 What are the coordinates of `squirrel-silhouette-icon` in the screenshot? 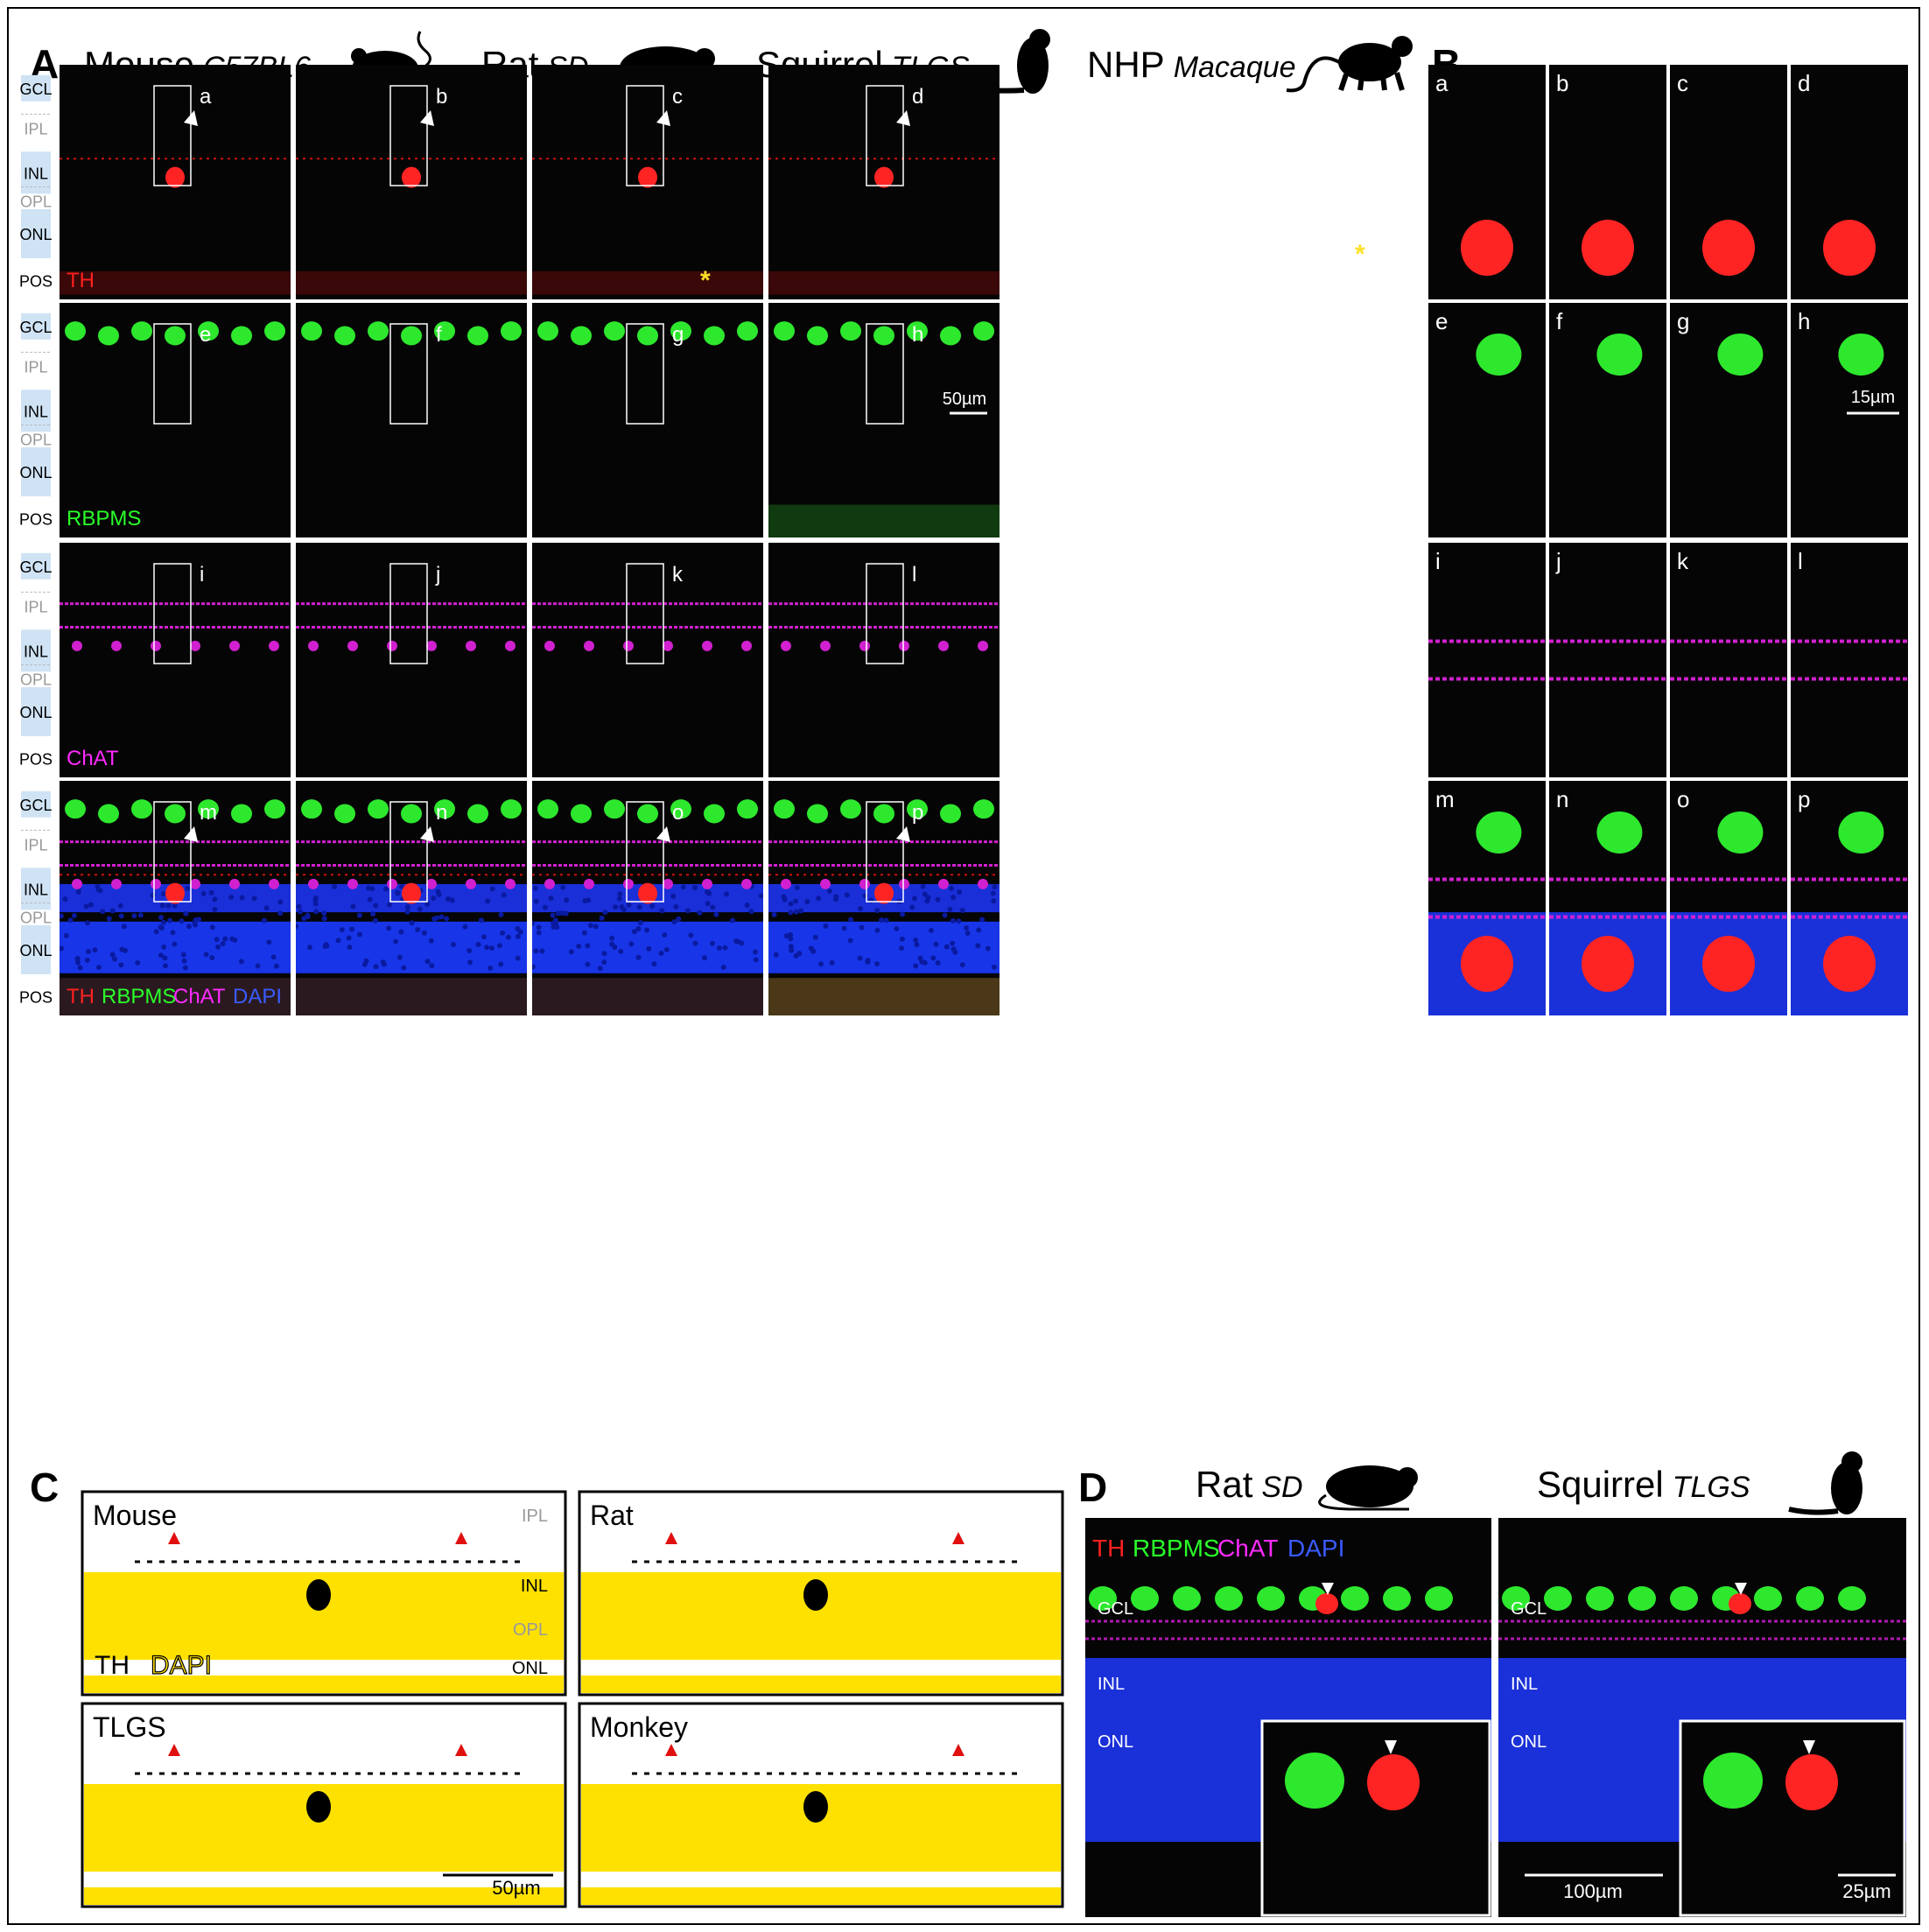 It's located at (1010, 62).